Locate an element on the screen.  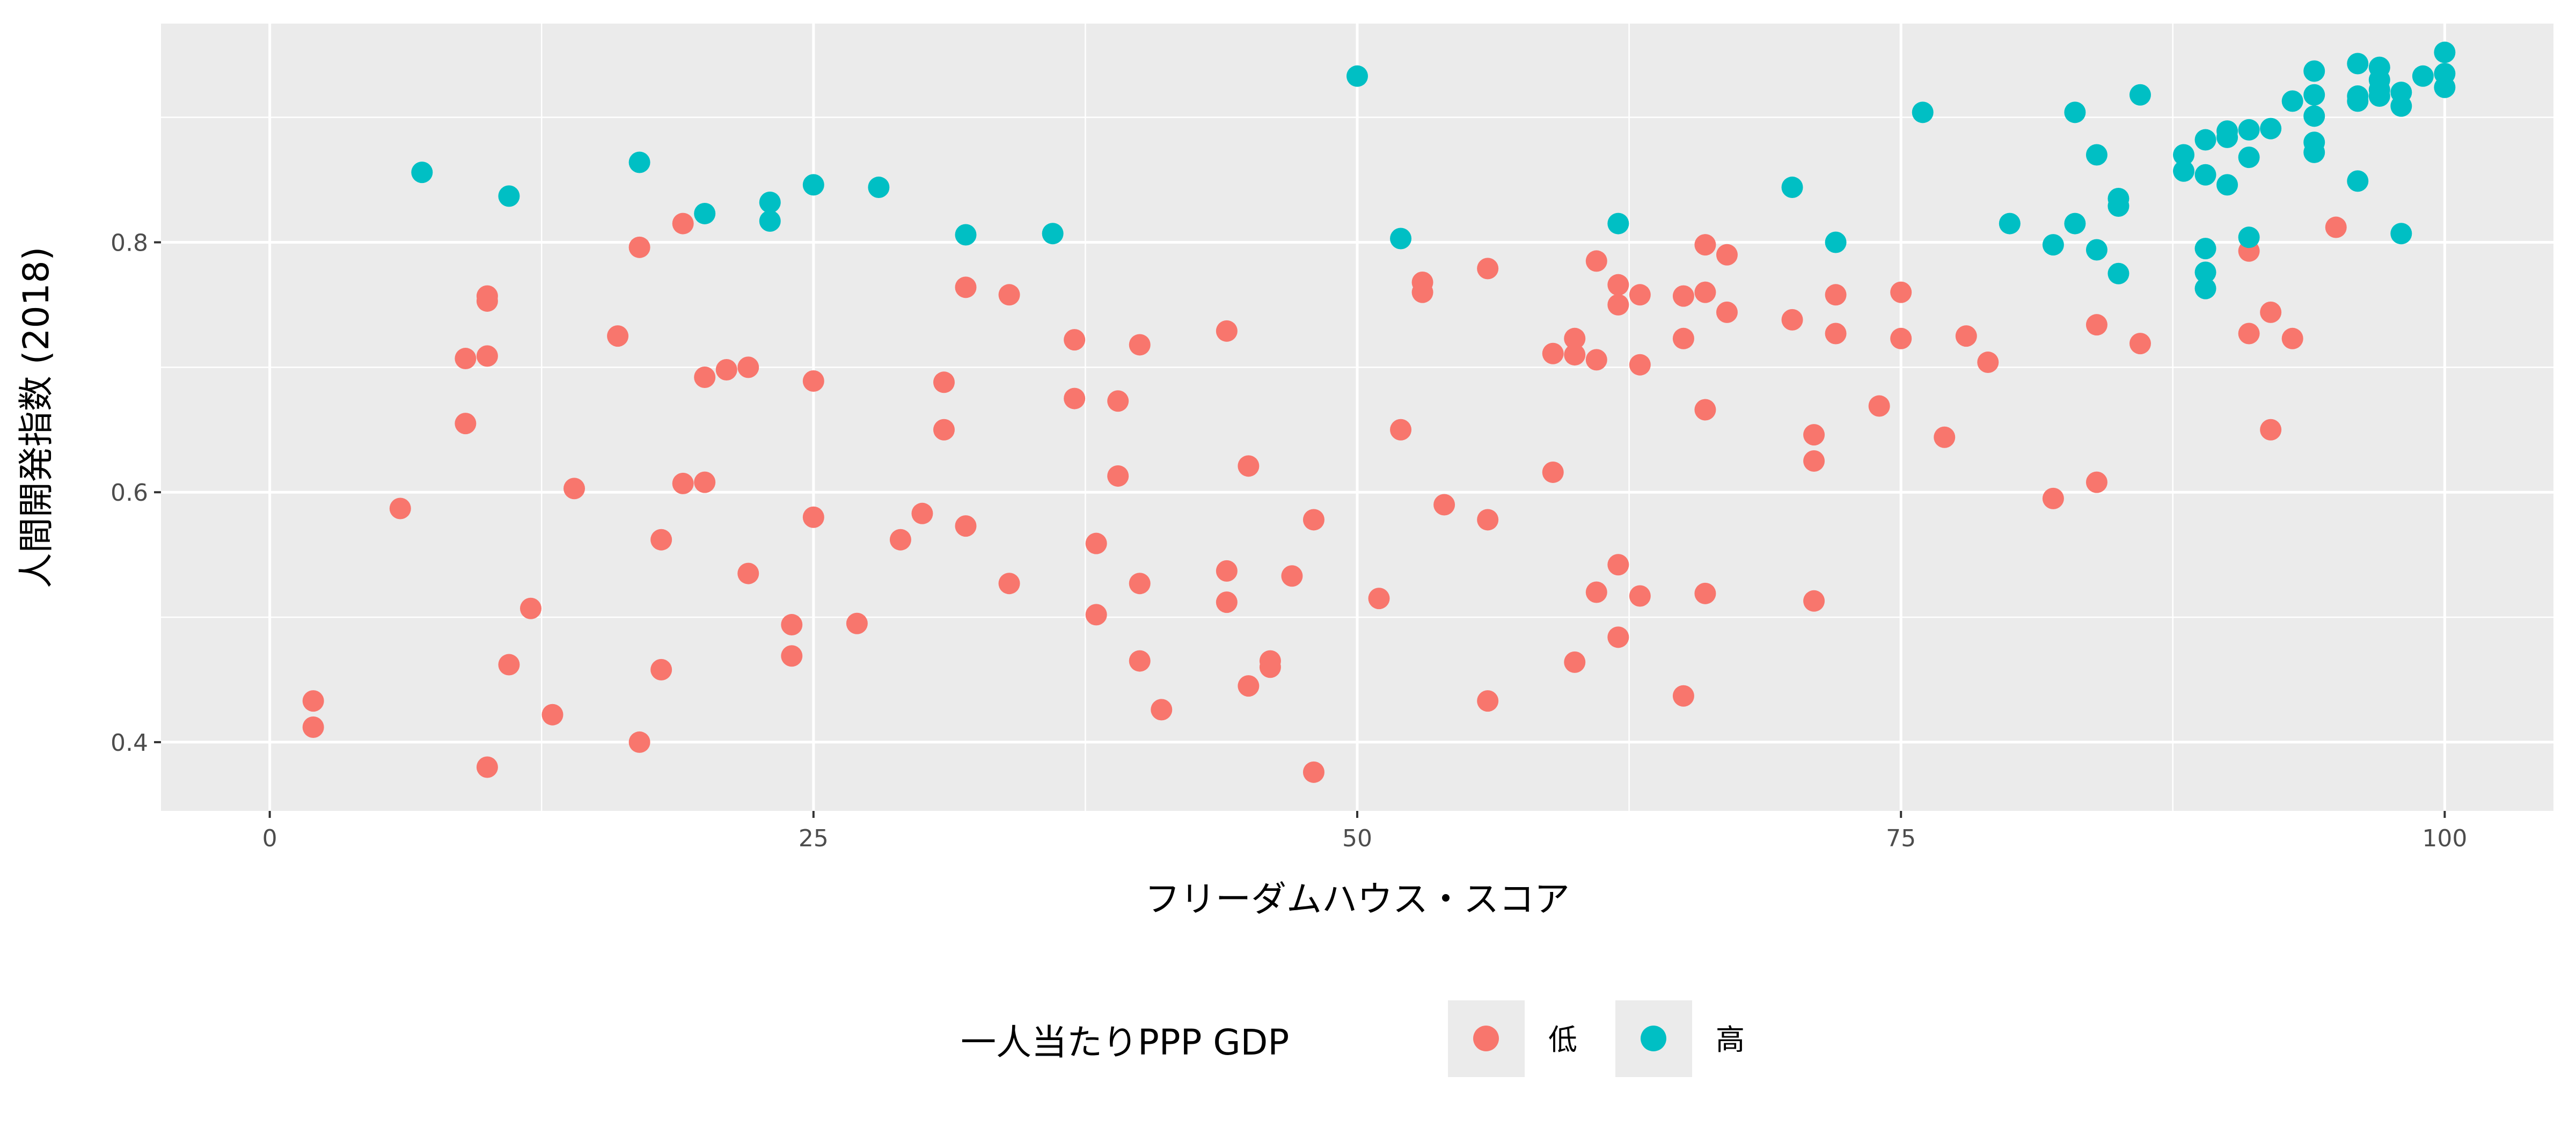
legend-label-low: 低 is located at coordinates (1562, 1040).